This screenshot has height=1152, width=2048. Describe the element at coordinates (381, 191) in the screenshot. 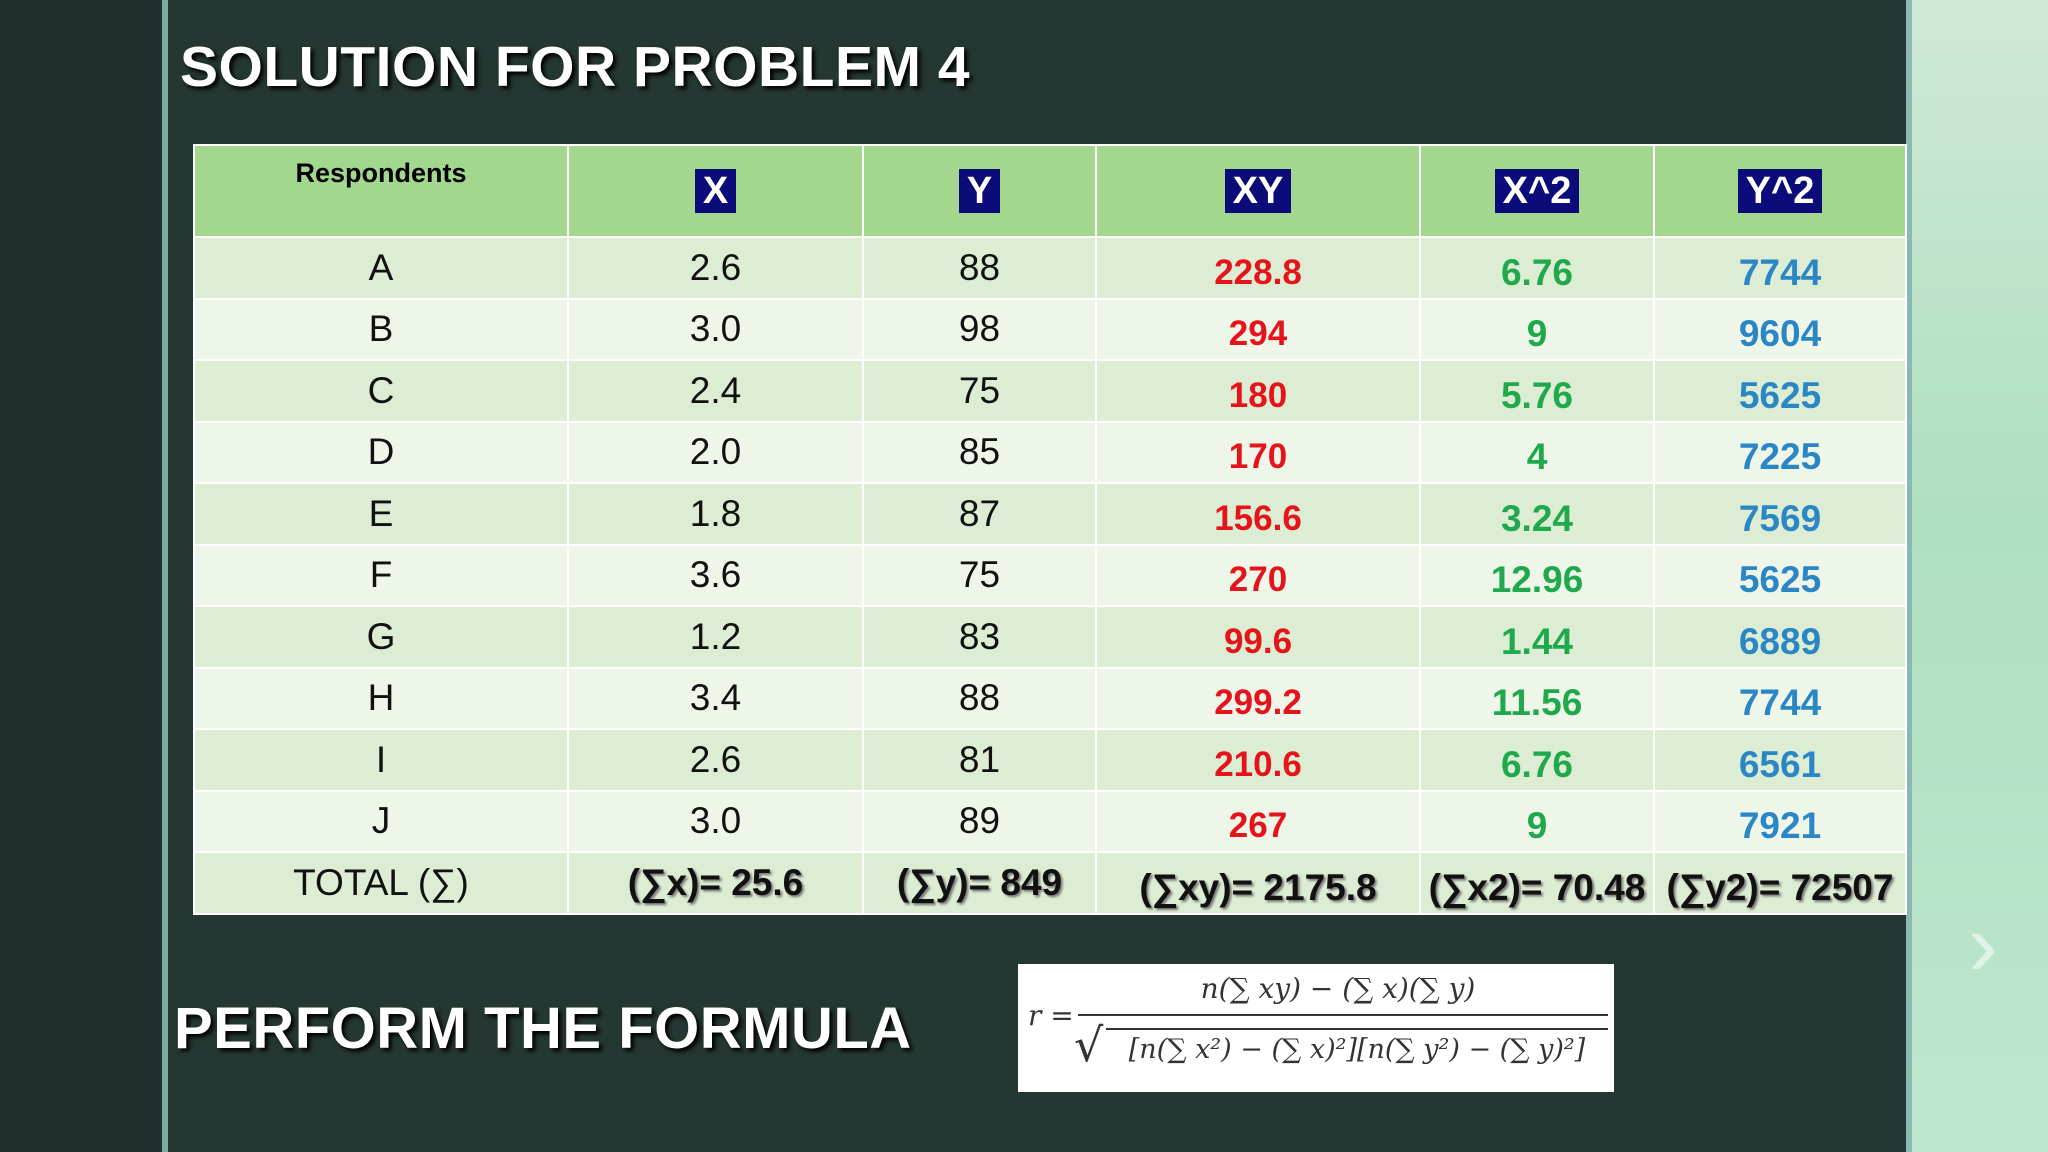

I see `header-respondents: Respondents` at that location.